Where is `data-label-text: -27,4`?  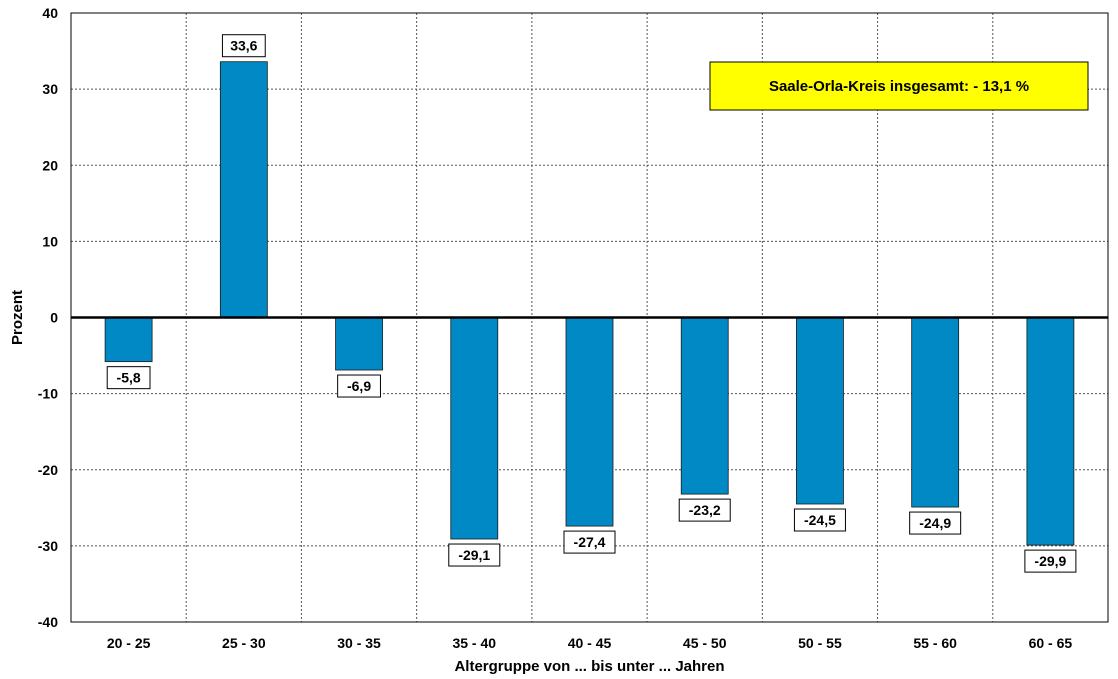 data-label-text: -27,4 is located at coordinates (590, 542).